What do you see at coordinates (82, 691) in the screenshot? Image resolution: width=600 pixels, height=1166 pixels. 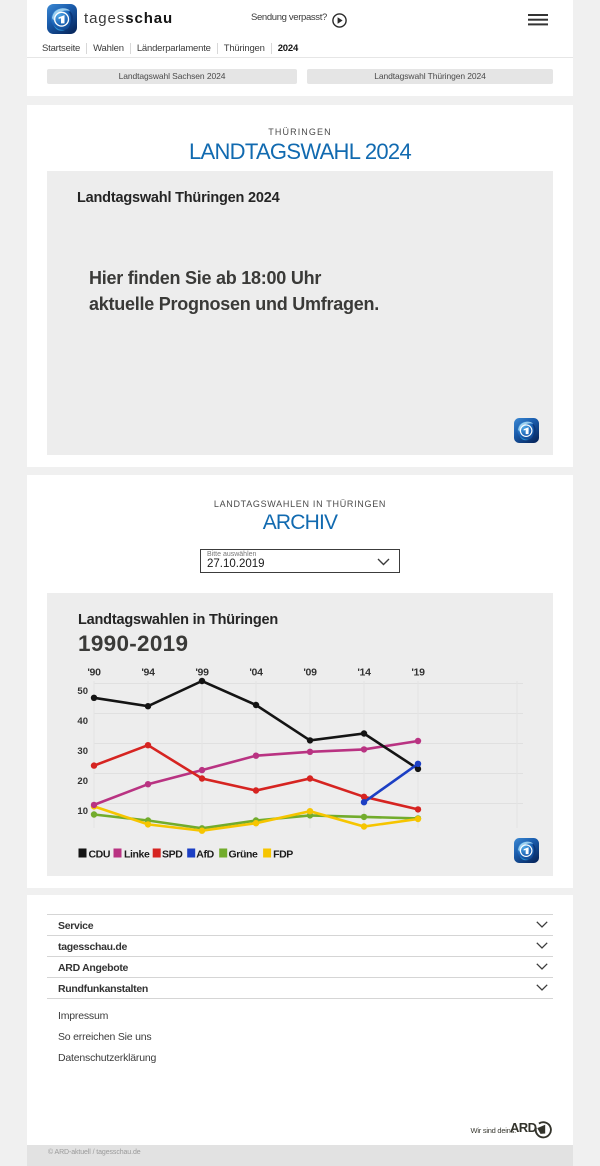 I see `svg-text: 50` at bounding box center [82, 691].